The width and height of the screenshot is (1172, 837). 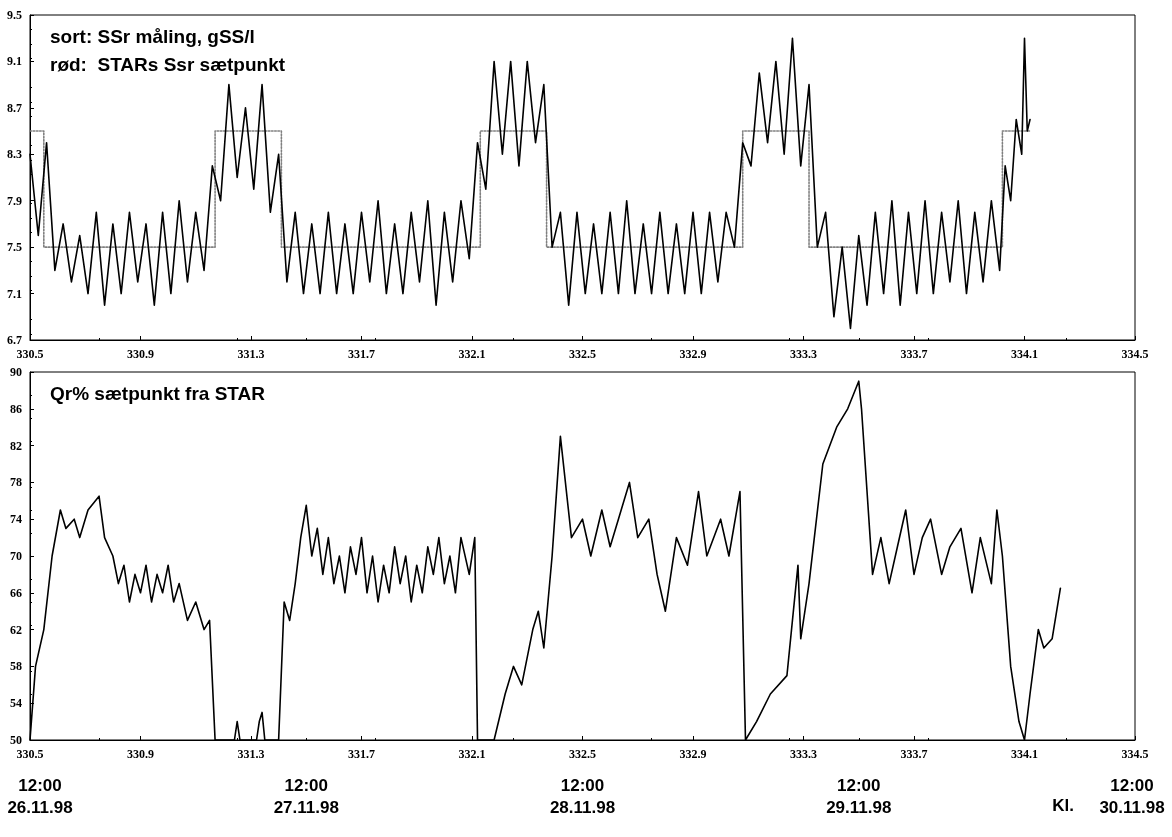 What do you see at coordinates (14, 200) in the screenshot?
I see `y-tick-label: 7.9` at bounding box center [14, 200].